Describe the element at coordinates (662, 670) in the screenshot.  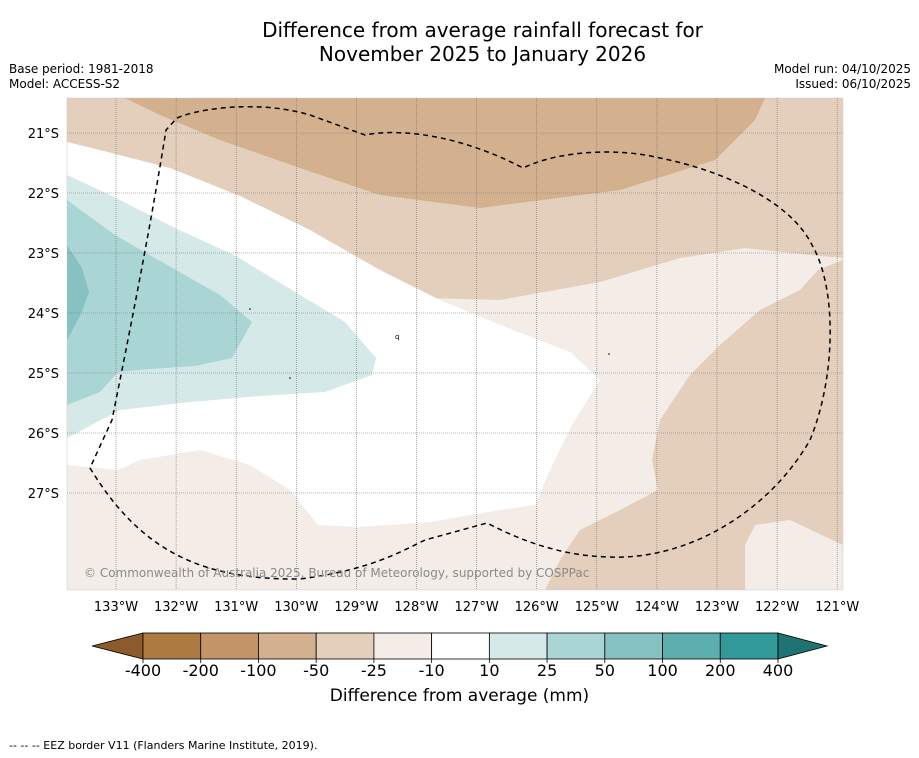
I see `colorbar-tick-label: 100` at that location.